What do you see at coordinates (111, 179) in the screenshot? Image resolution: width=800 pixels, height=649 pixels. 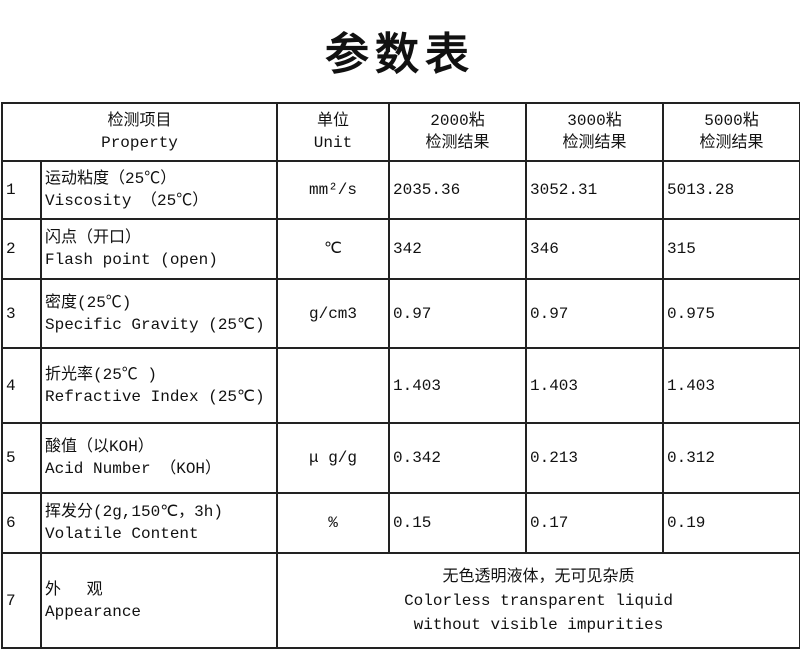 I see `property-cn: 运动粘度（25℃）` at bounding box center [111, 179].